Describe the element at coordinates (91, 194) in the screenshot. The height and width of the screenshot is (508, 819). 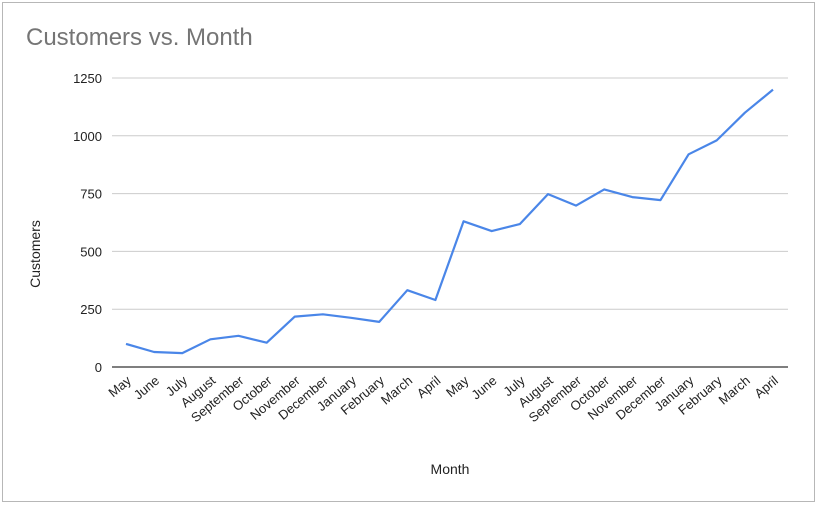
I see `y-tick-label: 750` at that location.